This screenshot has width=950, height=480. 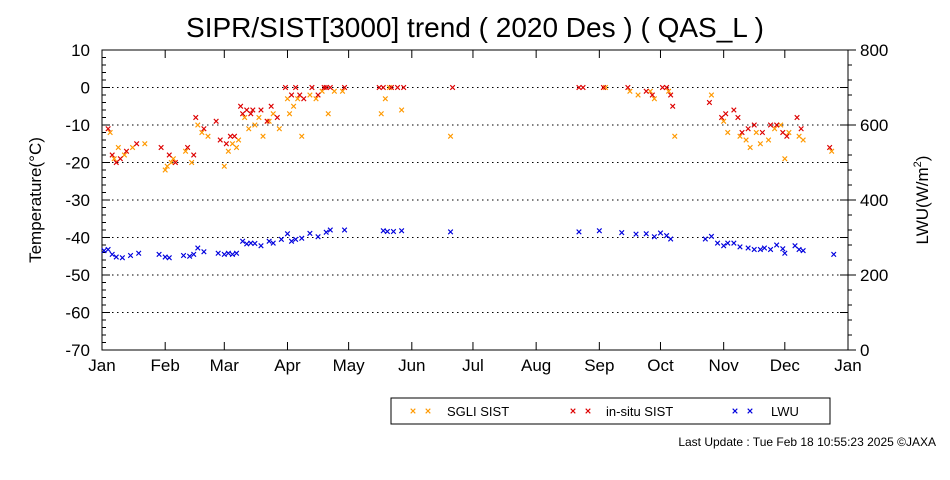 I want to click on y2-axis-label-end: ), so click(x=922, y=159).